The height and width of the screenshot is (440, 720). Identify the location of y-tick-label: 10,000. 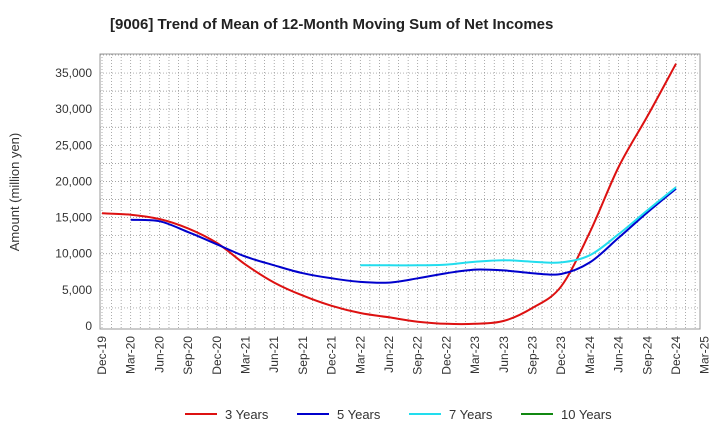
(73, 254).